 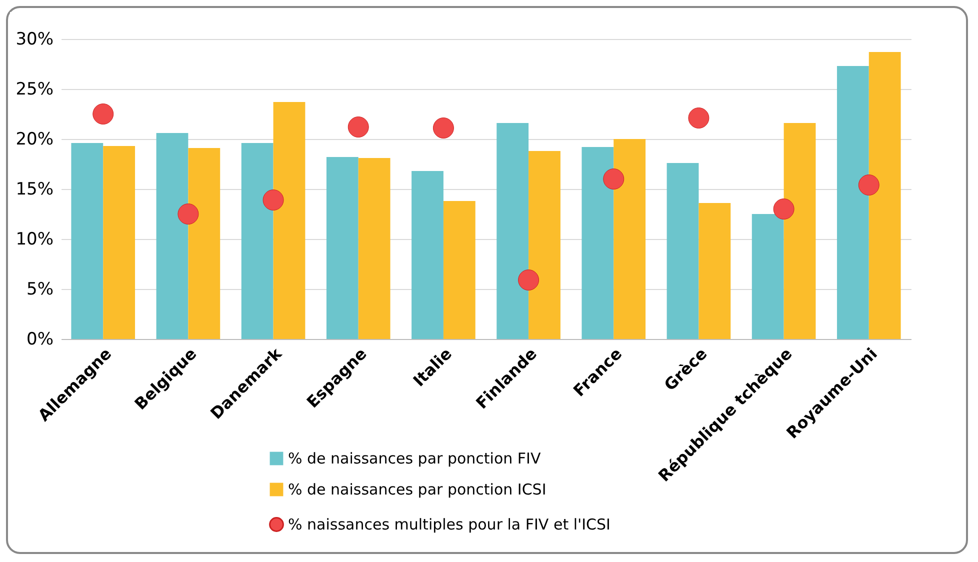 I want to click on y-tick-label: 25%, so click(x=35, y=90).